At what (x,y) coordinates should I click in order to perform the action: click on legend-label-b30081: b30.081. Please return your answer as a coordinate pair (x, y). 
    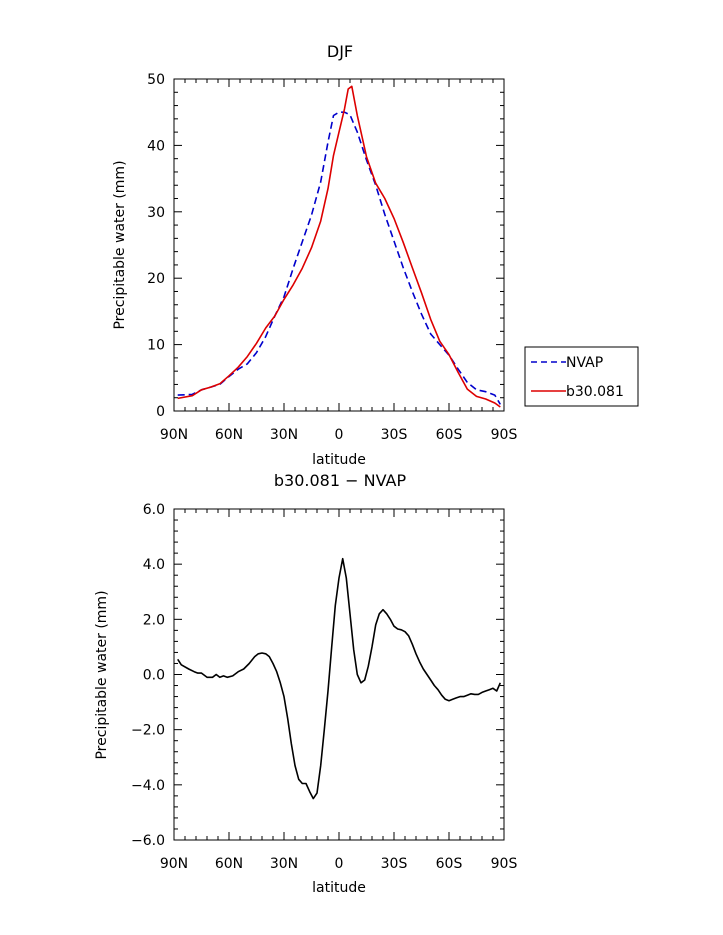
    Looking at the image, I should click on (595, 392).